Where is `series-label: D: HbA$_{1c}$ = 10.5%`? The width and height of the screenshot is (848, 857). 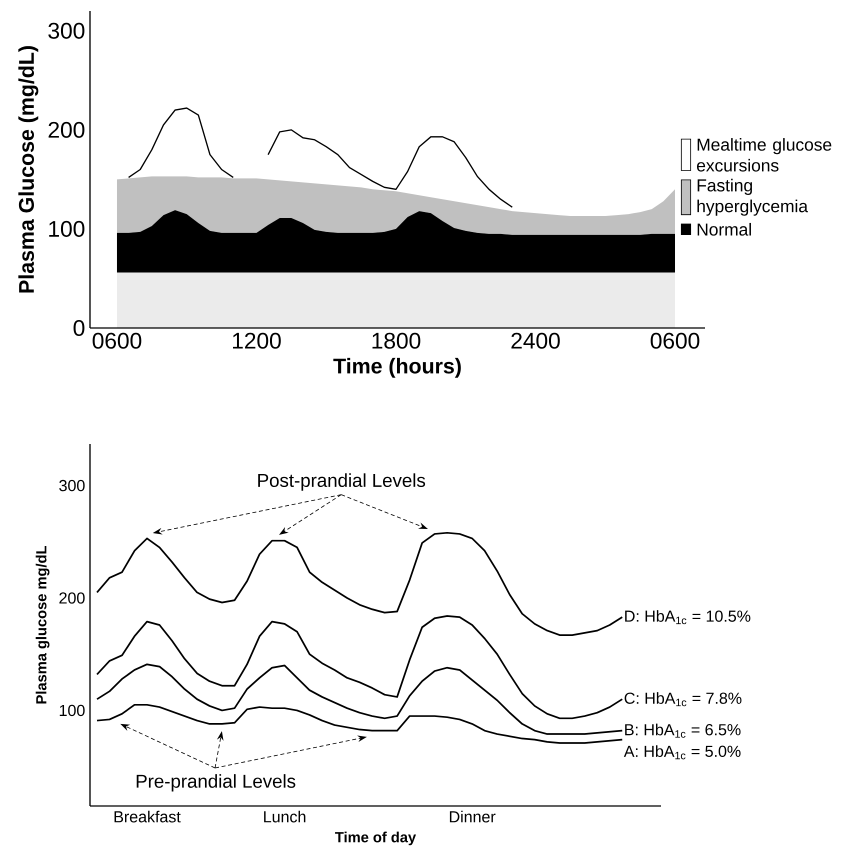 series-label: D: HbA$_{1c}$ = 10.5% is located at coordinates (687, 617).